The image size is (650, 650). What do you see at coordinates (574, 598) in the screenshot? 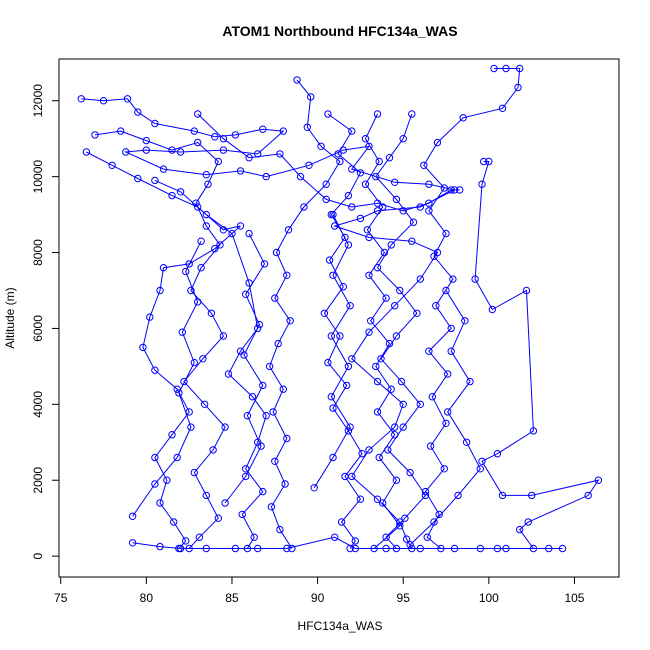
I see `x-tick-label: 105` at bounding box center [574, 598].